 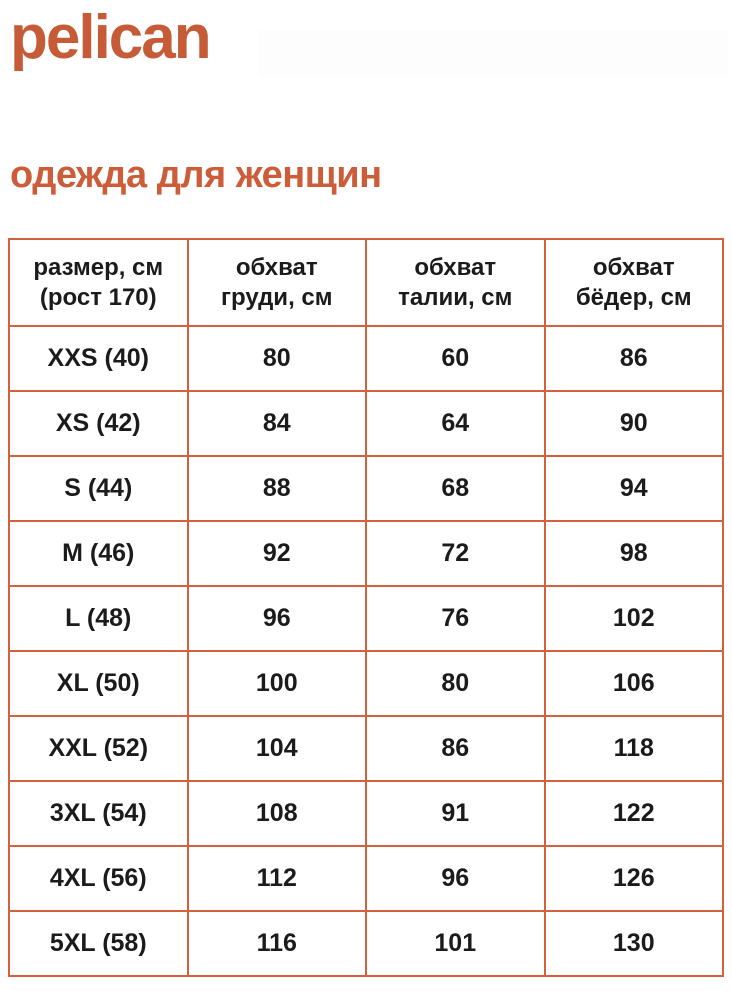 I want to click on table-row: M (46) 92 72 98, so click(x=366, y=553).